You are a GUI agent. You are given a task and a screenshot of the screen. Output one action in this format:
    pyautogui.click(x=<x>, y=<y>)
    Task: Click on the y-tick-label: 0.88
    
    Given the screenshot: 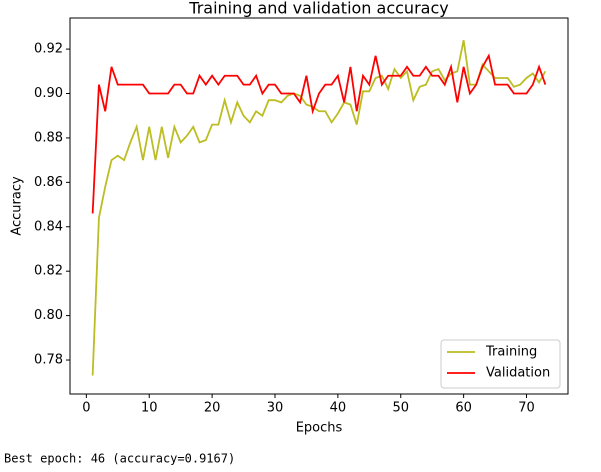 What is the action you would take?
    pyautogui.click(x=48, y=137)
    